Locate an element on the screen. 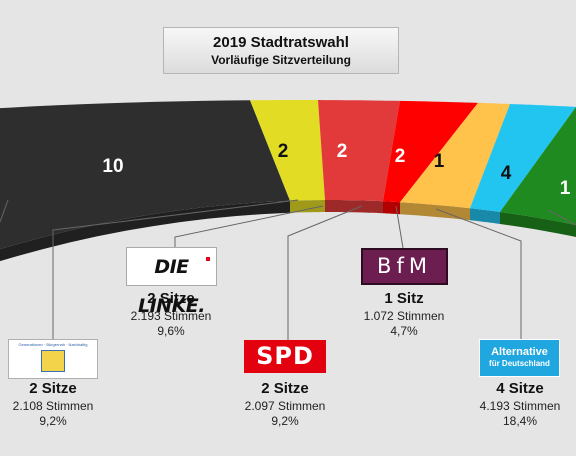  connector-line-afd is located at coordinates (478, 273).